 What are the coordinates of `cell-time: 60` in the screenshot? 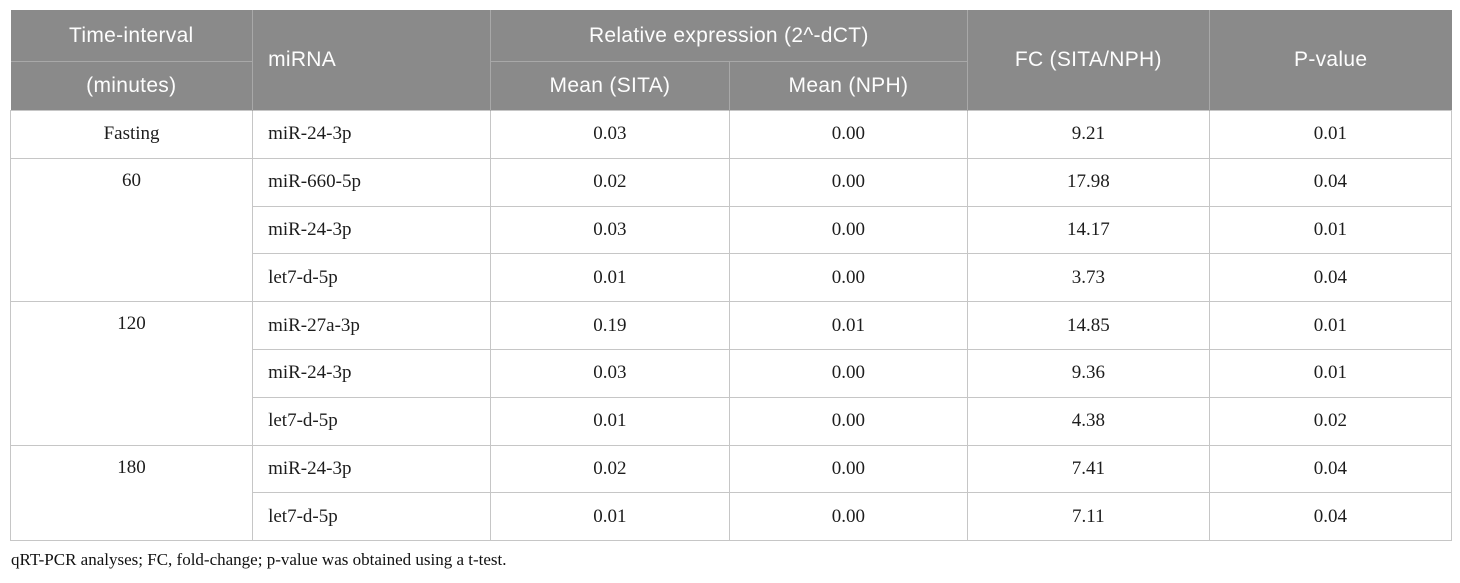 It's located at (131, 230).